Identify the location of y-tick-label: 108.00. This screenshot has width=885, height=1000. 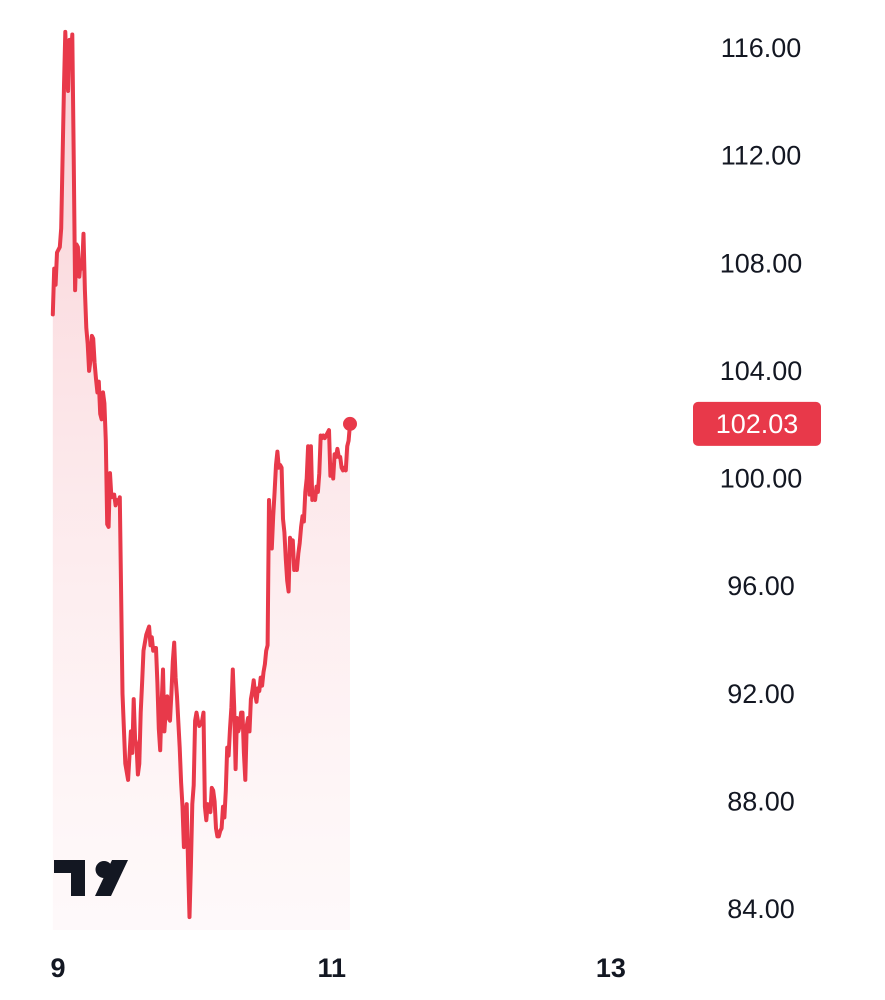
(761, 263).